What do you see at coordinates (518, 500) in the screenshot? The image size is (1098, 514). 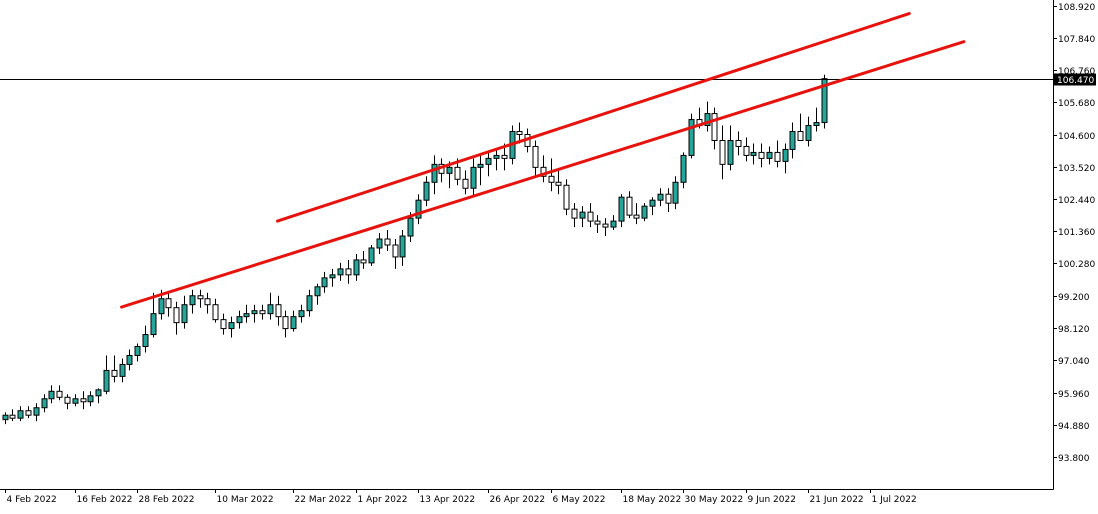 I see `x-tick-label: 26 Apr 2022` at bounding box center [518, 500].